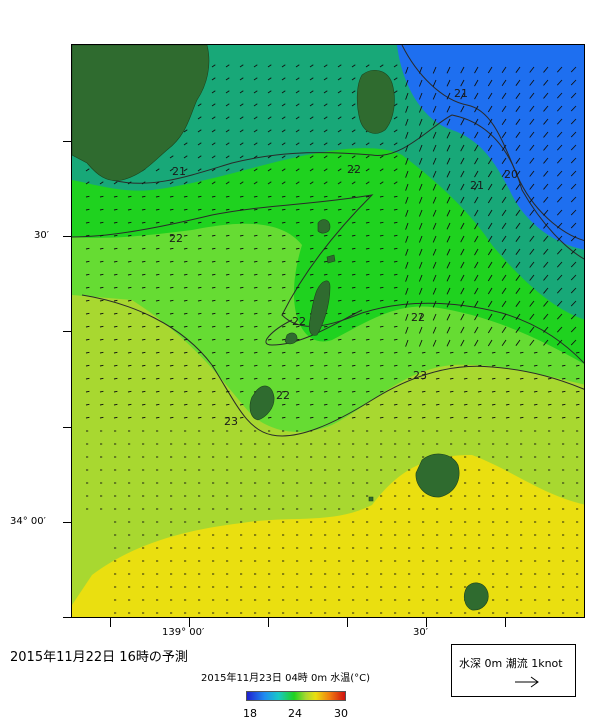 This screenshot has width=596, height=722. I want to click on contour-label: 21, so click(477, 185).